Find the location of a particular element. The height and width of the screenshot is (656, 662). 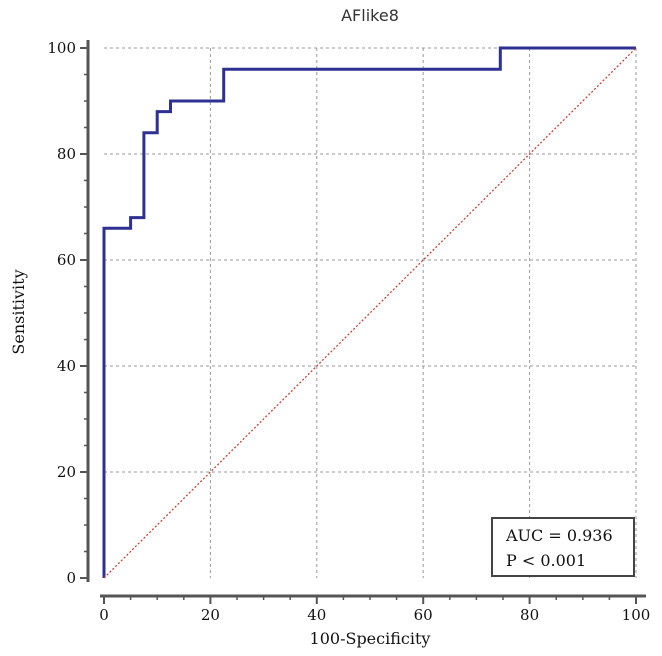

chart-title: AFlike8 is located at coordinates (370, 15).